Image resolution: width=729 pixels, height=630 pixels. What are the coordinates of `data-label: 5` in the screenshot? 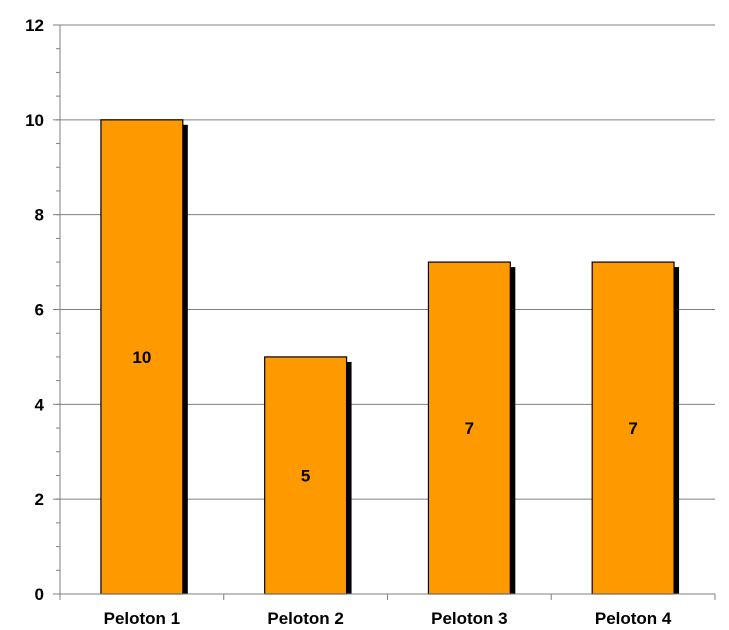 It's located at (305, 475).